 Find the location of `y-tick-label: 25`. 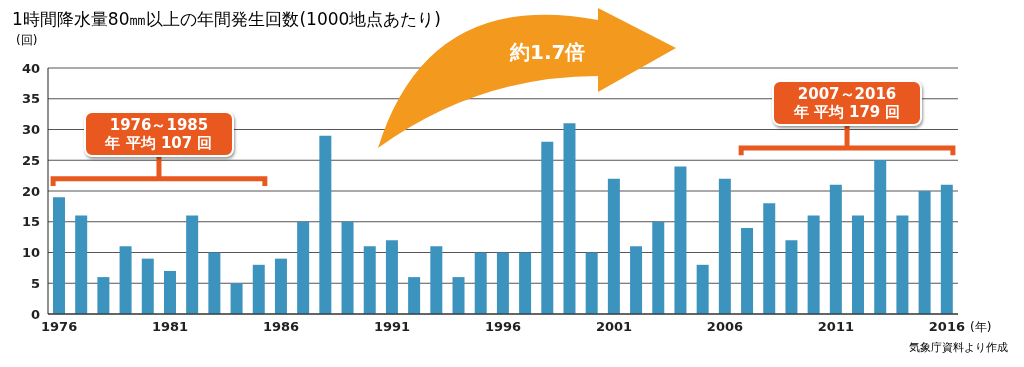

y-tick-label: 25 is located at coordinates (30, 160).